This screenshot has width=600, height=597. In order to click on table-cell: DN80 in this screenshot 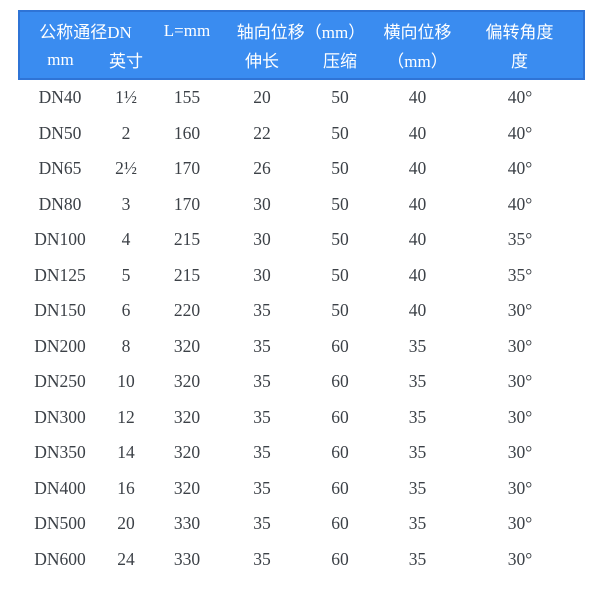, I will do `click(60, 203)`.